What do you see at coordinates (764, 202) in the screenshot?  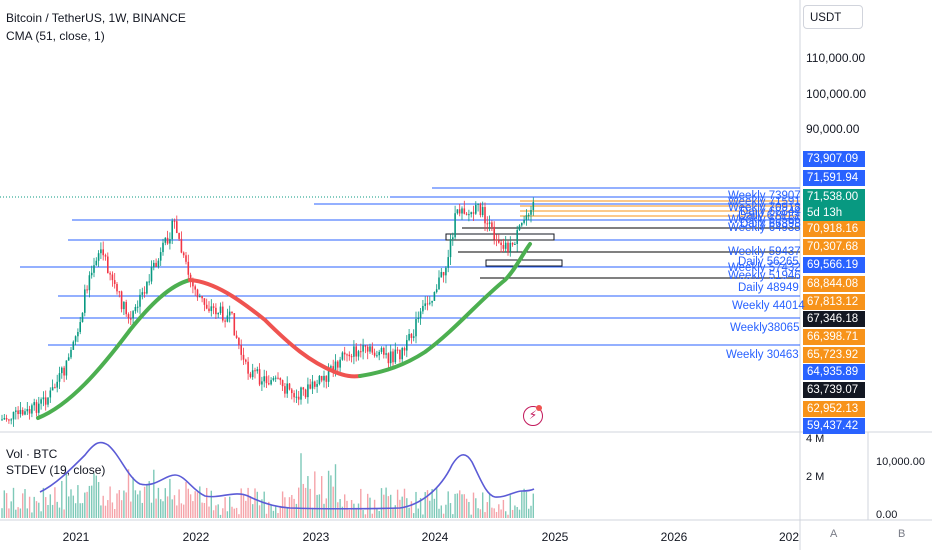 I see `level-label: Weekly 71591` at bounding box center [764, 202].